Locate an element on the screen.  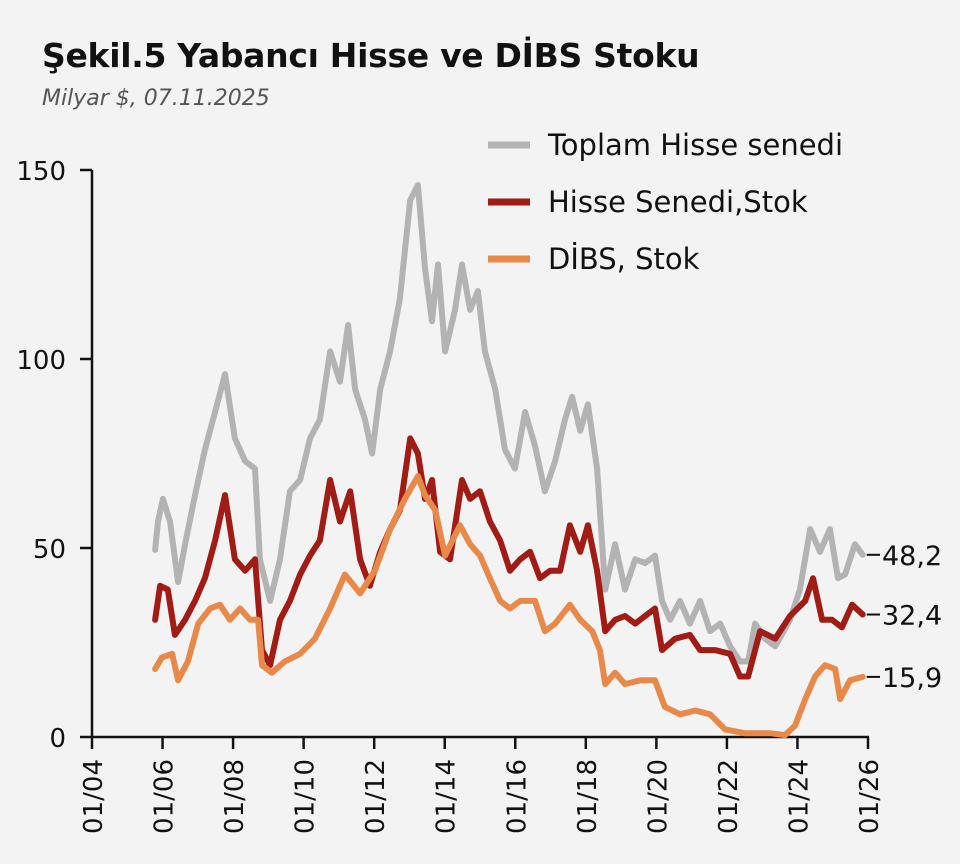
x-tick-label: 01/12 is located at coordinates (376, 796).